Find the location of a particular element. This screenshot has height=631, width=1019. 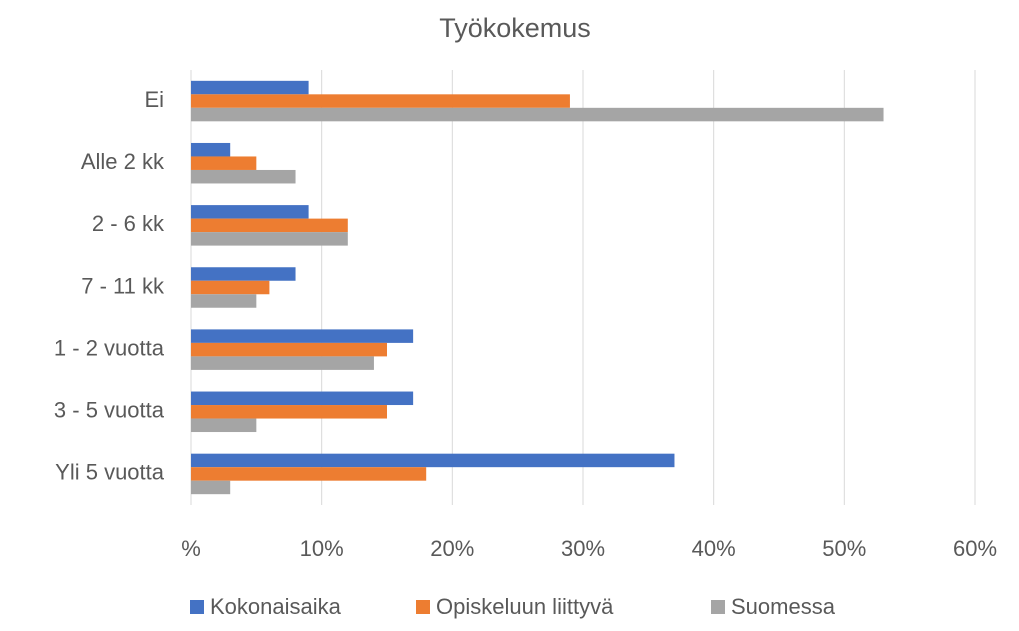

y-tick-label: Alle 2 kk is located at coordinates (123, 161).